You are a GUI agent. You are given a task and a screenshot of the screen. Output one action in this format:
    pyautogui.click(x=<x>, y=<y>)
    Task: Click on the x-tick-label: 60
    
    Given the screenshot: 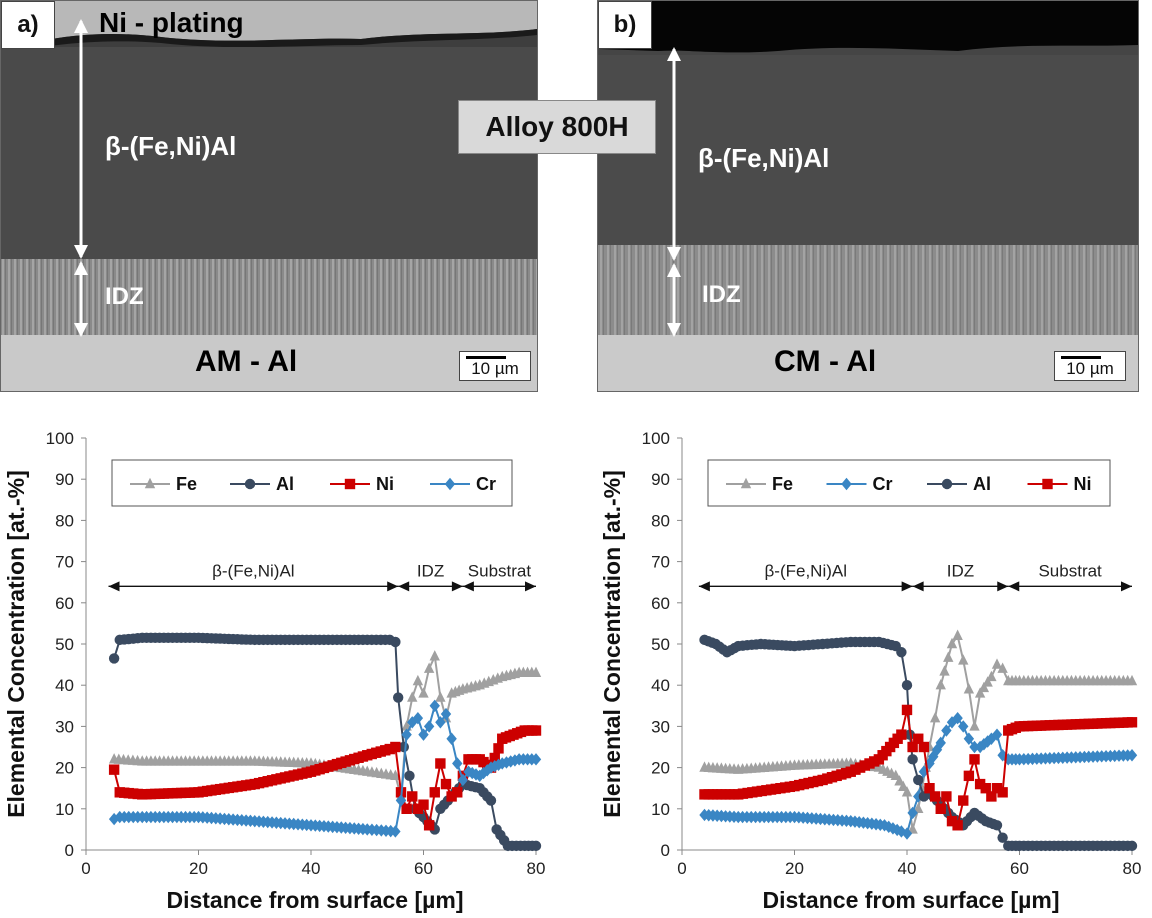 What is the action you would take?
    pyautogui.click(x=1019, y=868)
    